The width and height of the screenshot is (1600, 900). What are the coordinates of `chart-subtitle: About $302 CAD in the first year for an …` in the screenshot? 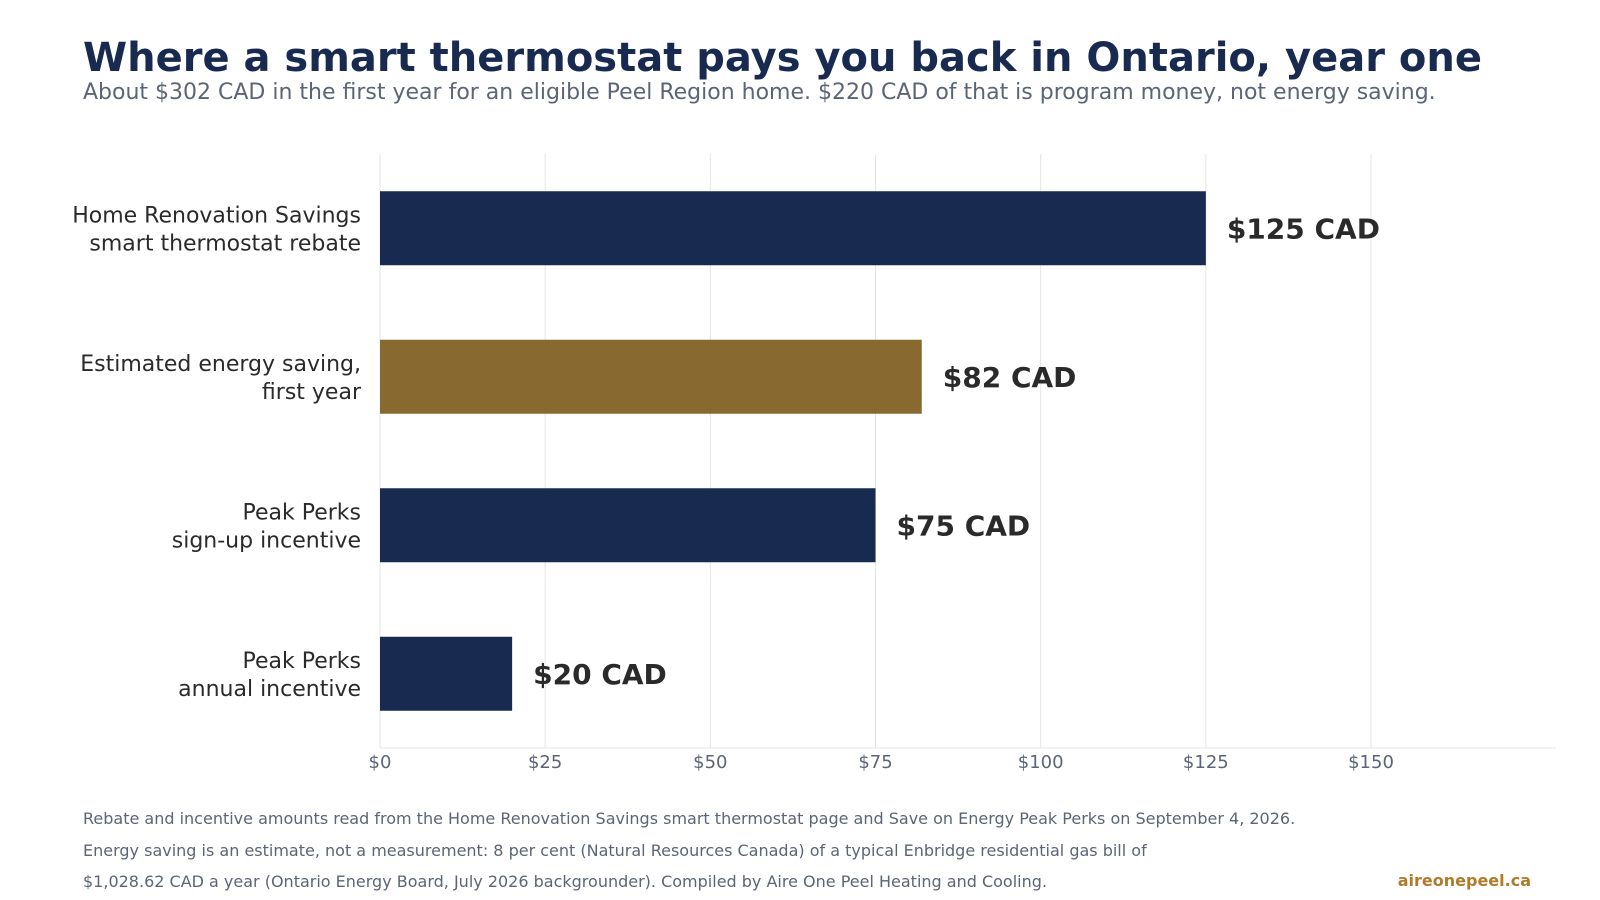 It's located at (759, 92).